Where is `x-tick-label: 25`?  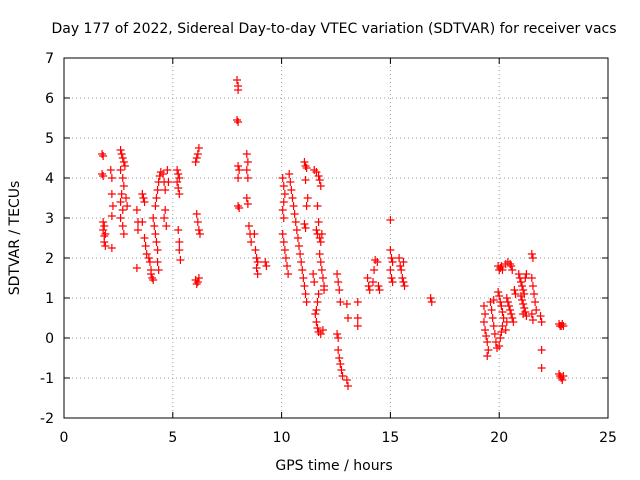
x-tick-label: 25 is located at coordinates (608, 438).